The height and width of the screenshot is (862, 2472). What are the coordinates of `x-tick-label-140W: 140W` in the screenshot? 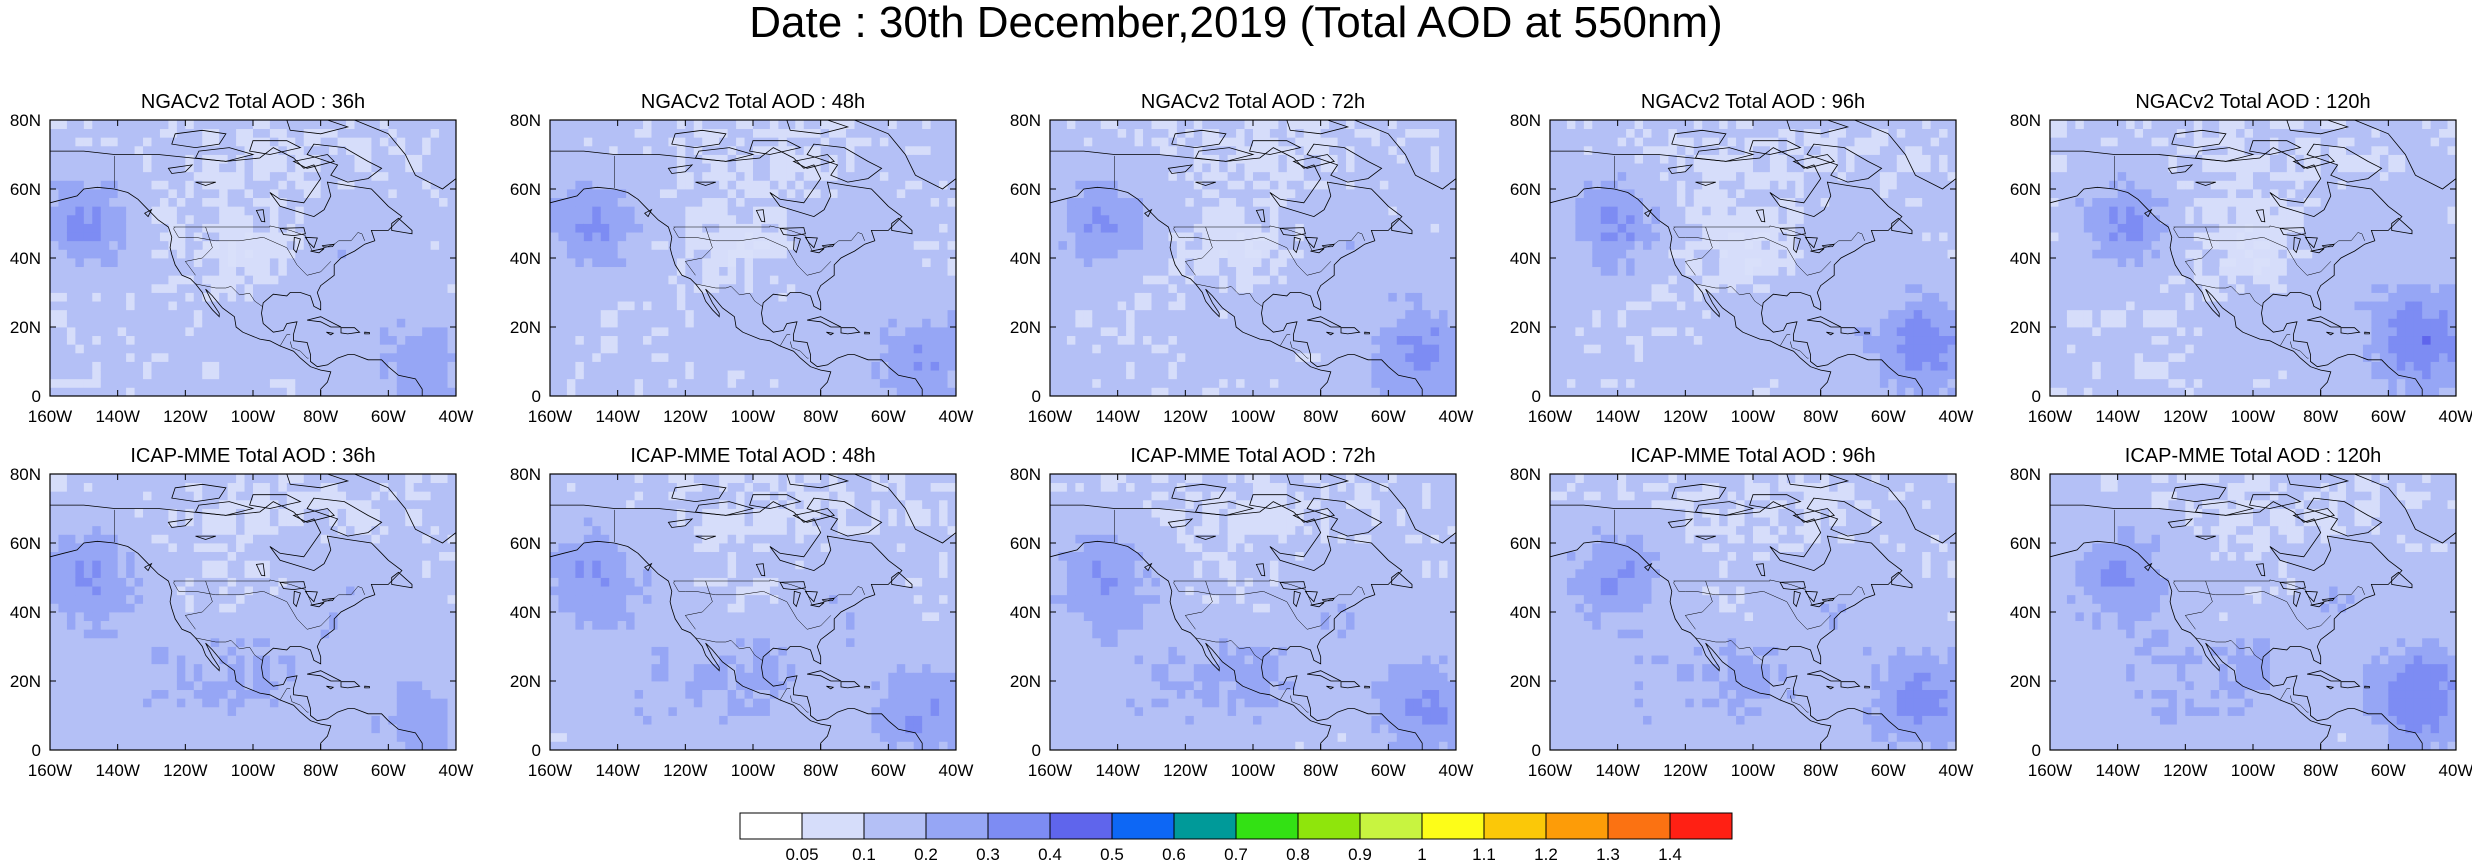 It's located at (617, 416).